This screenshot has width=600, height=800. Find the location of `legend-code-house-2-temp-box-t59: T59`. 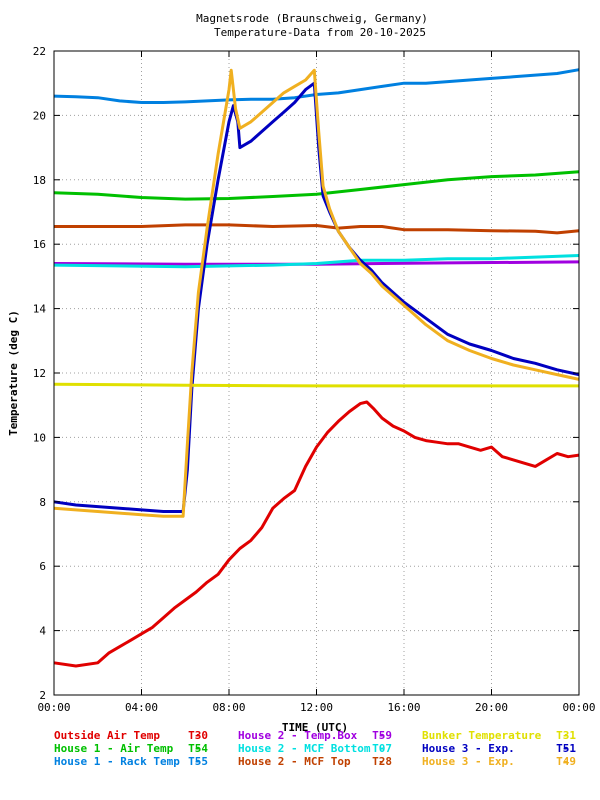

legend-code-house-2-temp-box-t59: T59 is located at coordinates (382, 735).